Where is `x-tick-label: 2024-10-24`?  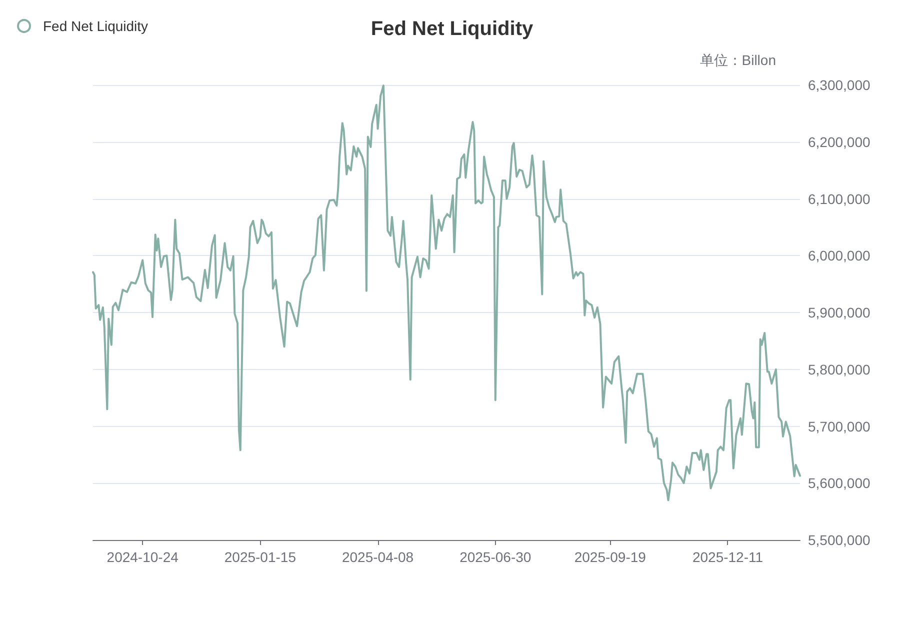 x-tick-label: 2024-10-24 is located at coordinates (142, 557).